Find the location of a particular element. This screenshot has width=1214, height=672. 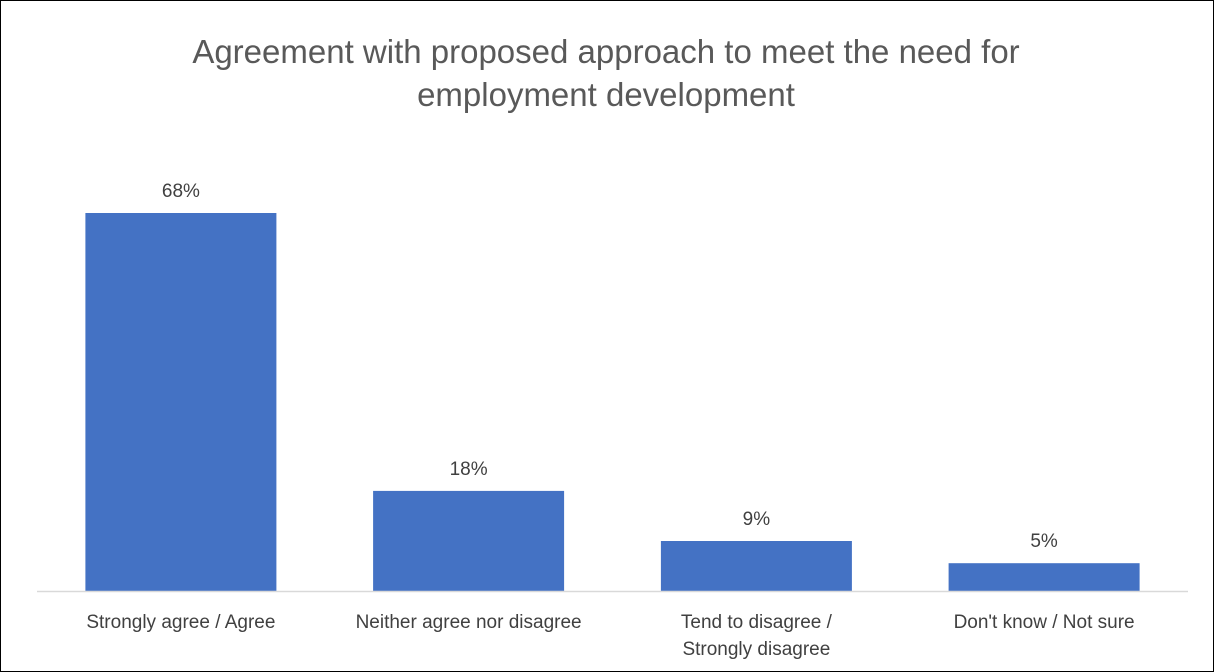

value-label-4: 5% is located at coordinates (1044, 541).